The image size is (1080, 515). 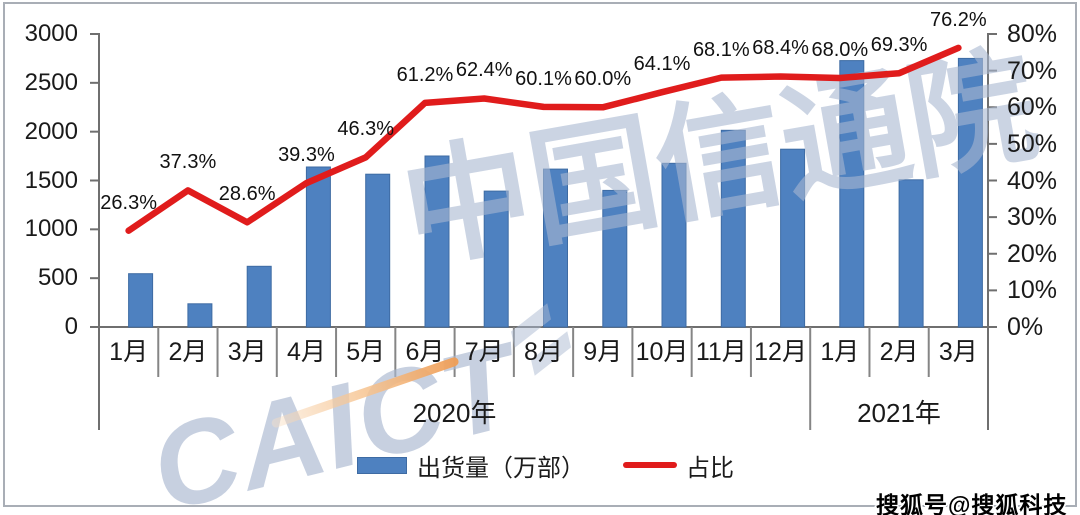 What do you see at coordinates (382, 465) in the screenshot?
I see `legend-bar-swatch` at bounding box center [382, 465].